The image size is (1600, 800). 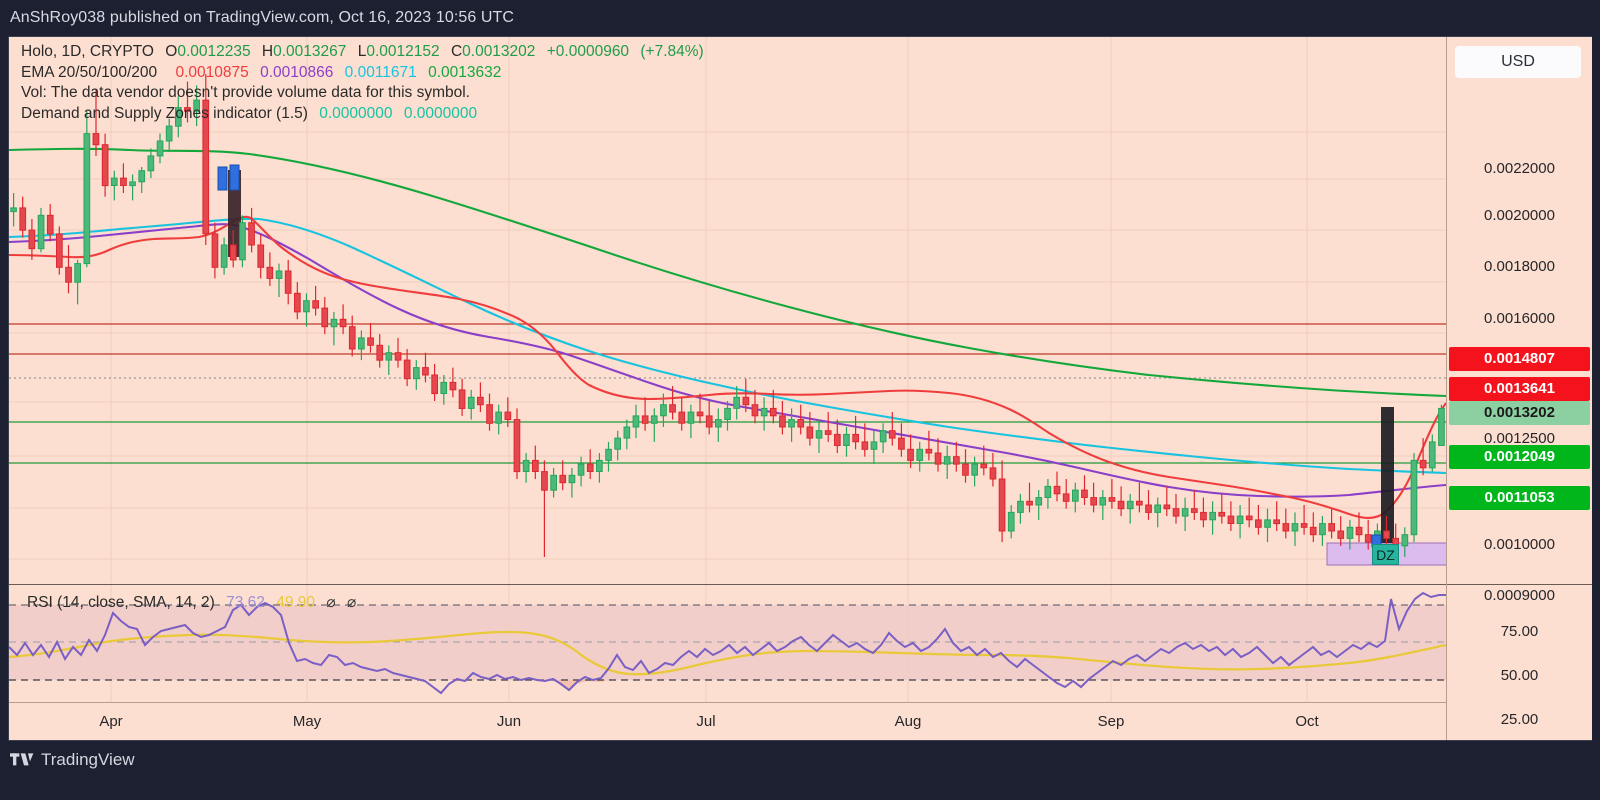 What do you see at coordinates (1519, 595) in the screenshot?
I see `price-tick-label: 0.0009000` at bounding box center [1519, 595].